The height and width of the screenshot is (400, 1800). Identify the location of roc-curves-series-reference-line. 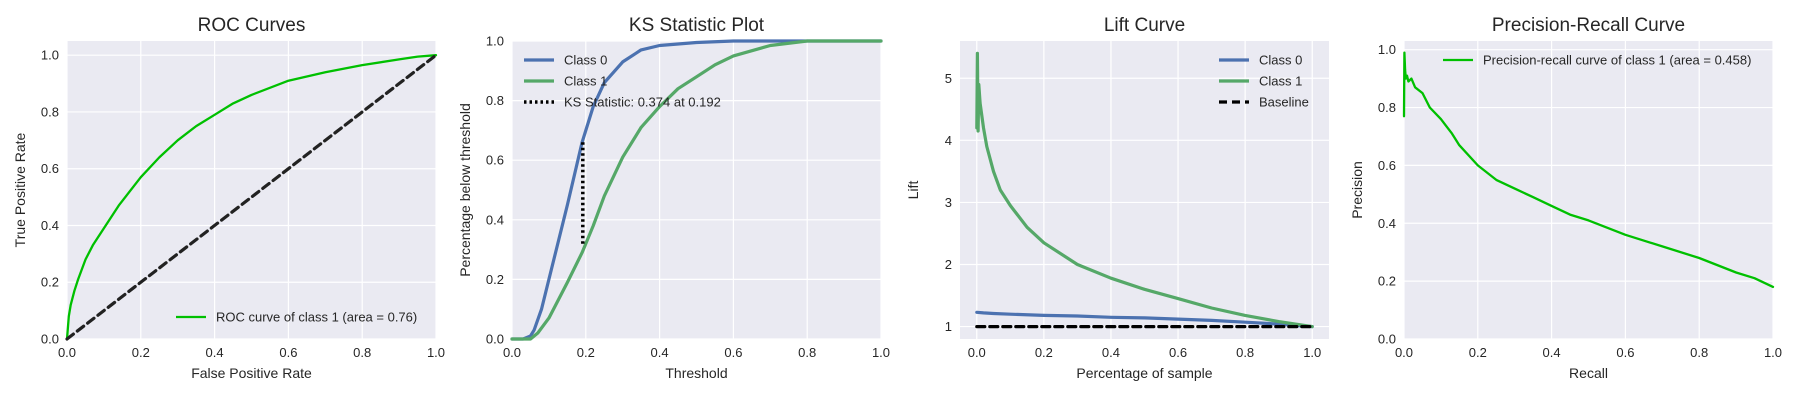
(251, 197).